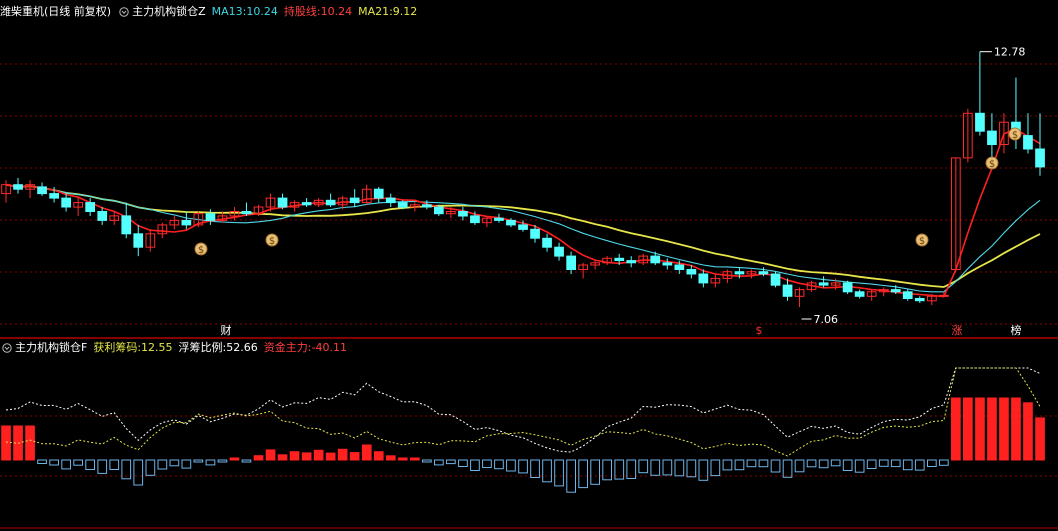  What do you see at coordinates (759, 330) in the screenshot?
I see `event-marker-dollar: $` at bounding box center [759, 330].